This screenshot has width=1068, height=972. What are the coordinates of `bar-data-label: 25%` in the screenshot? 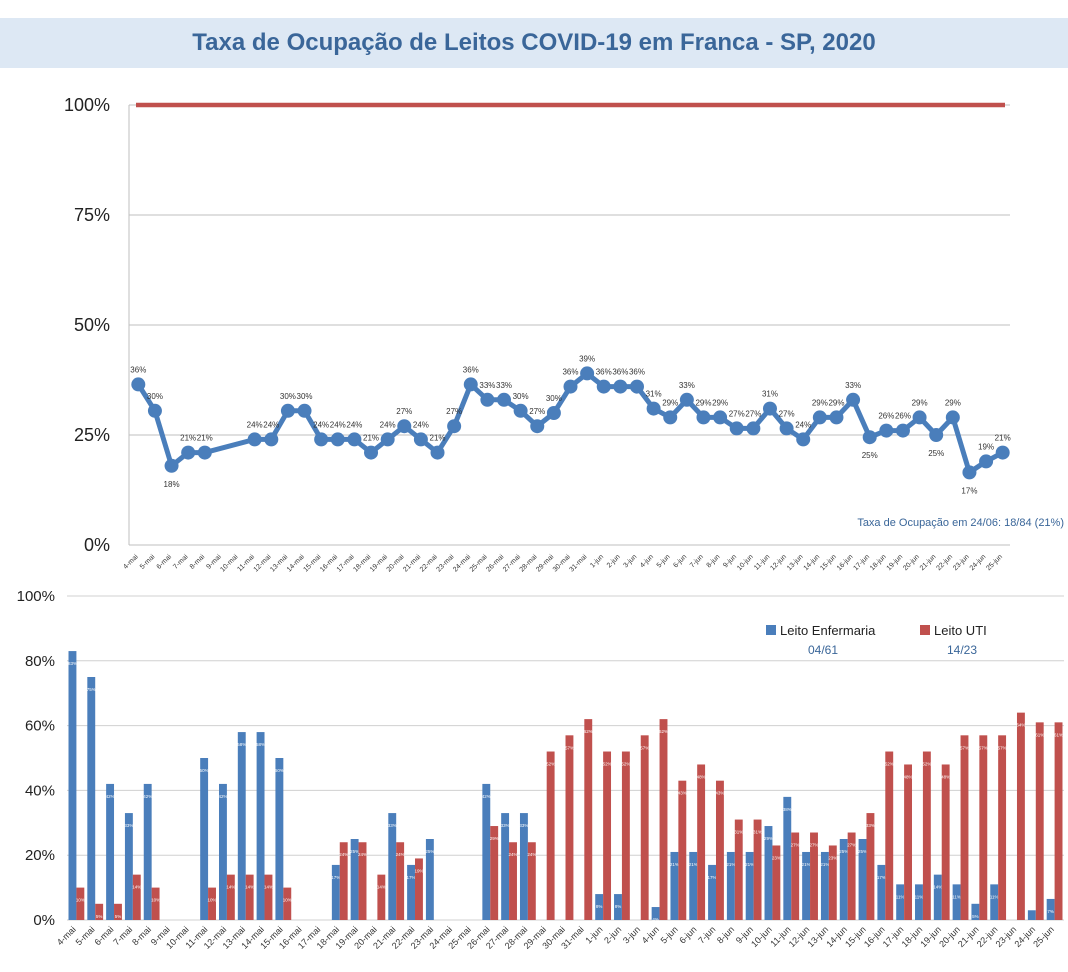 It's located at (843, 851).